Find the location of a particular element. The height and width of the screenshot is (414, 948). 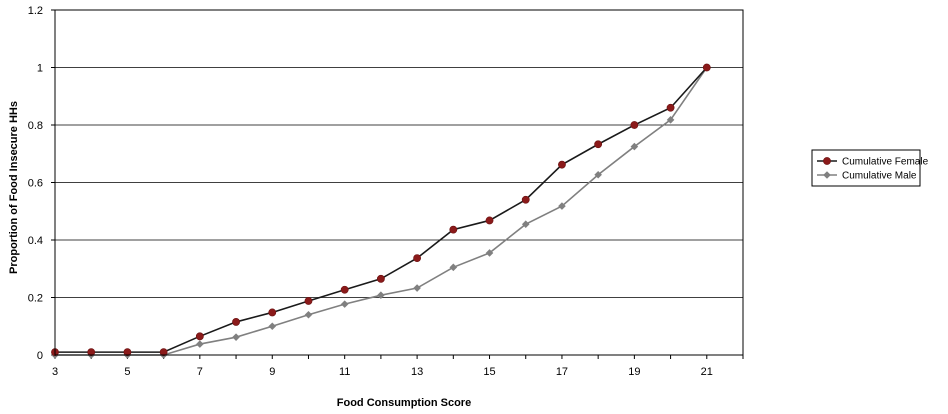

y-axis: 0 0.2 0.4 0.6 0.8 1 1.2 is located at coordinates (41, 183).